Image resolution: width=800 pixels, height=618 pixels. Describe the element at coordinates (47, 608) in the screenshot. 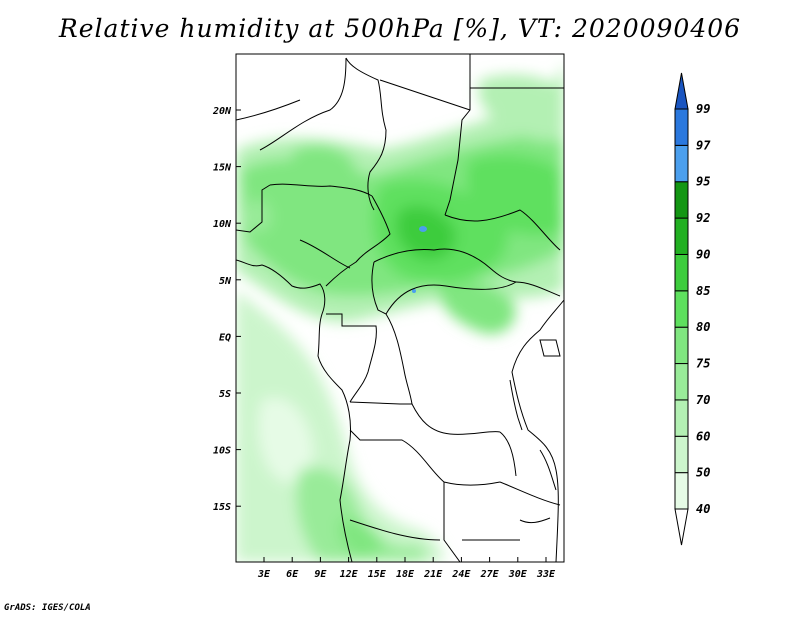

I see `credit-label: GrADS: IGES/COLA` at that location.